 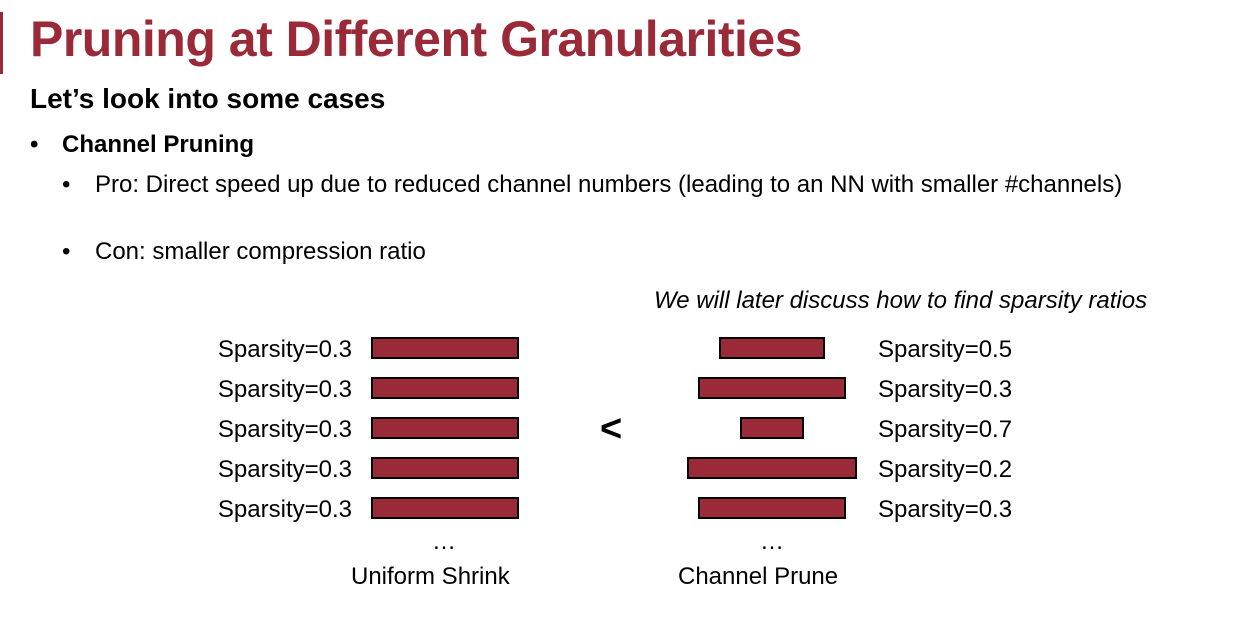 What do you see at coordinates (945, 429) in the screenshot?
I see `channel-sparsity-label: Sparsity=0.7` at bounding box center [945, 429].